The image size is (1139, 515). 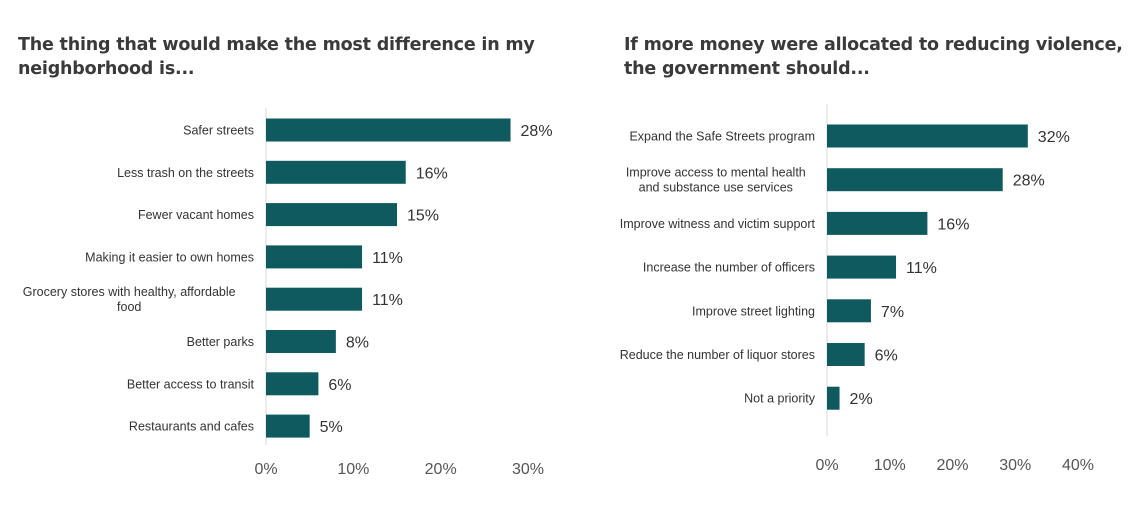 I want to click on category-label: Less trash on the streets, so click(x=185, y=173).